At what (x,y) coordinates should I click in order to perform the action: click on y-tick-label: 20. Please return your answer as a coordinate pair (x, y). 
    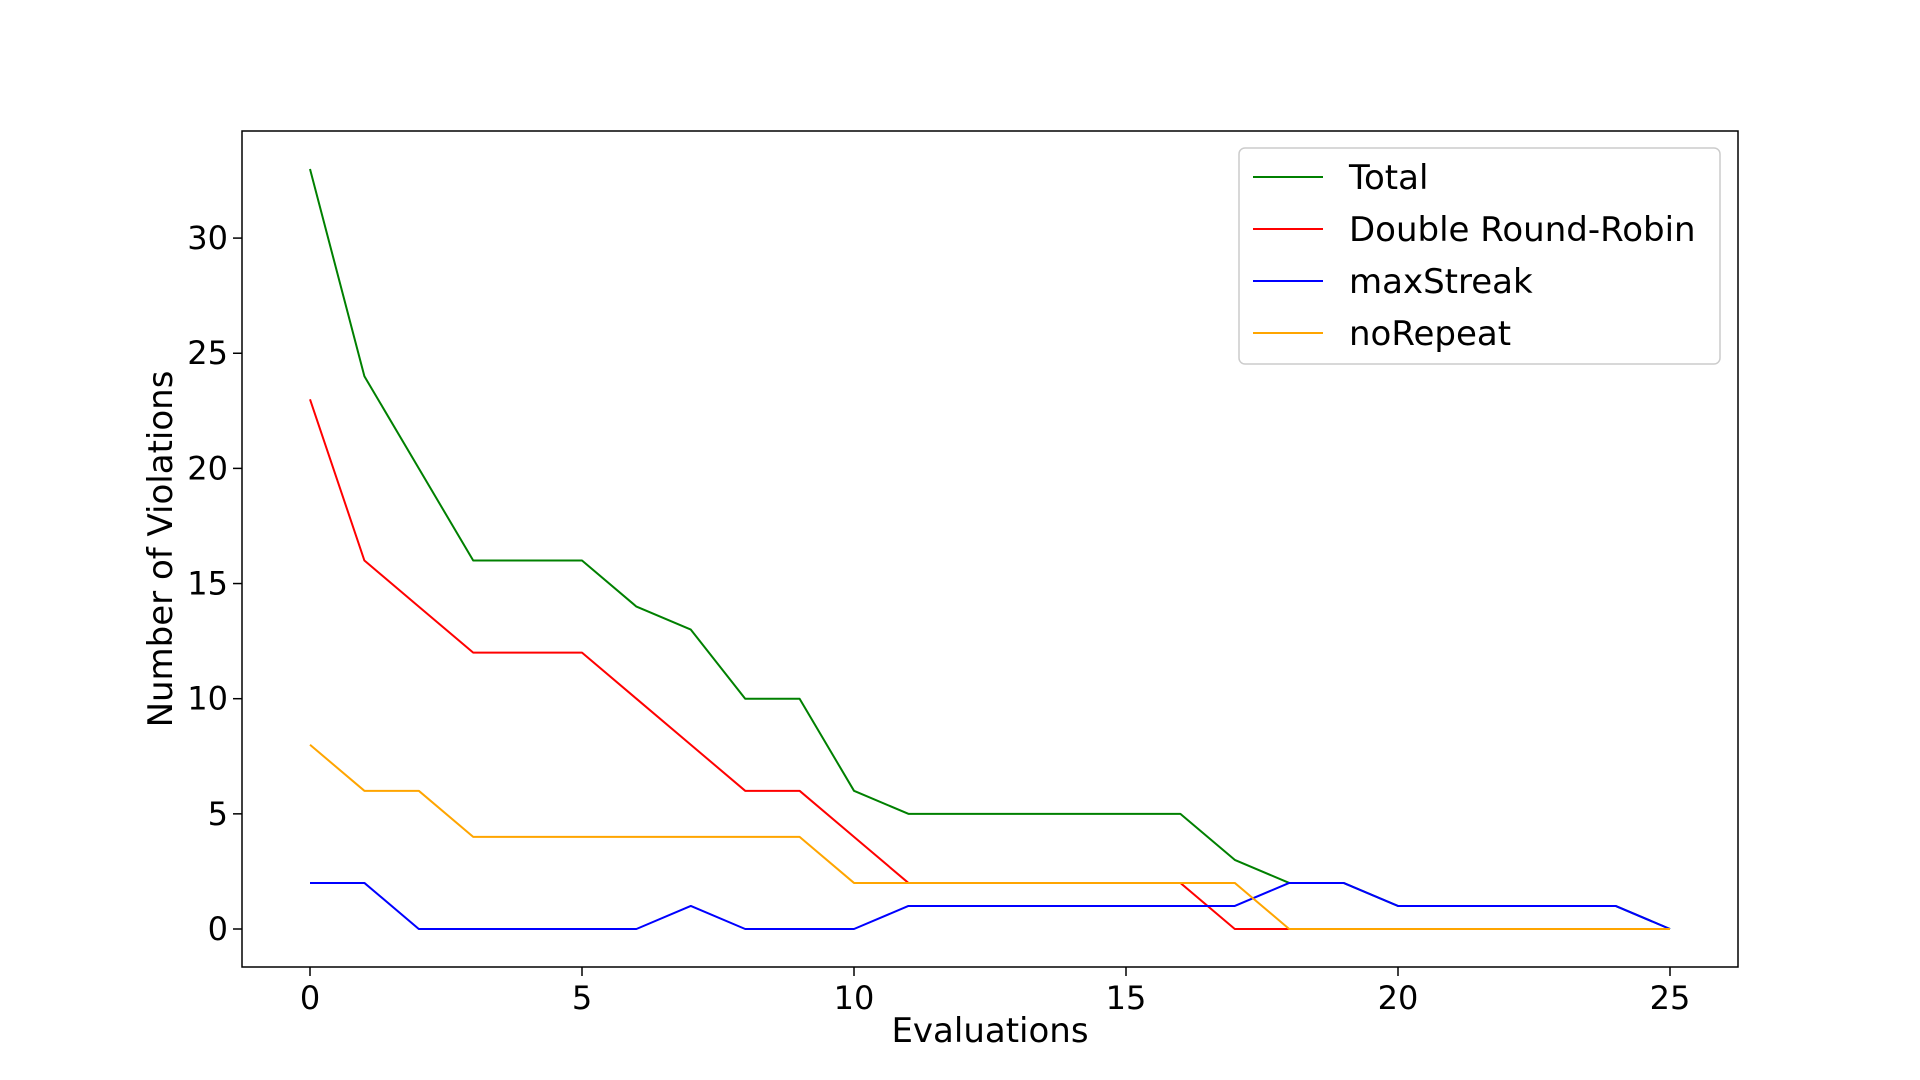
    Looking at the image, I should click on (207, 468).